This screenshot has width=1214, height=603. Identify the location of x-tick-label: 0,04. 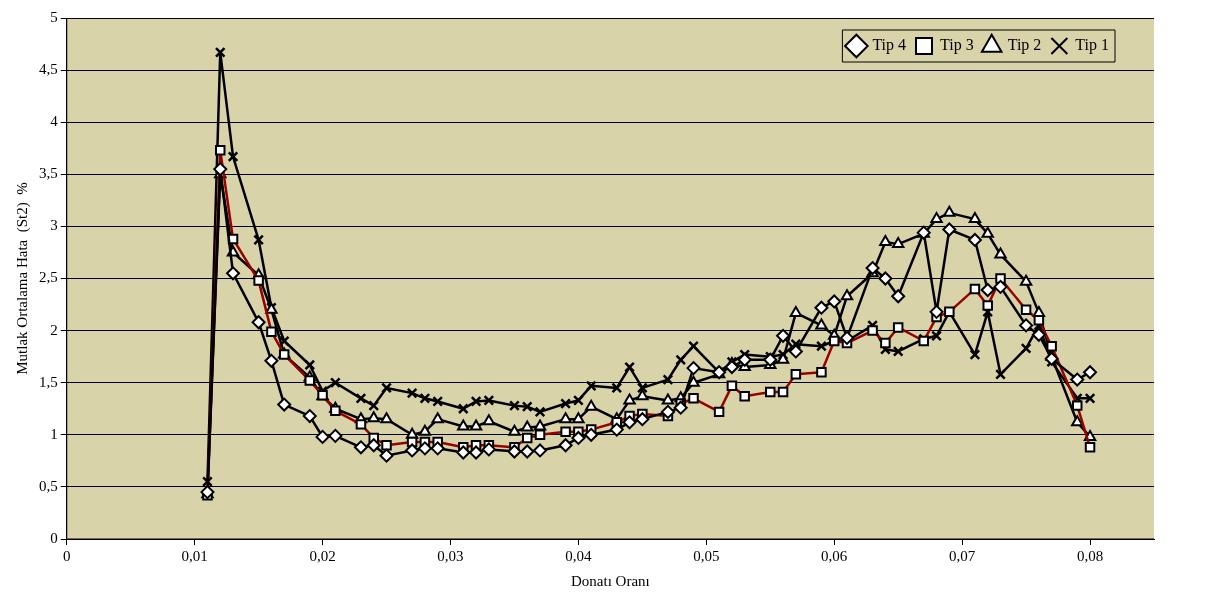
(579, 555).